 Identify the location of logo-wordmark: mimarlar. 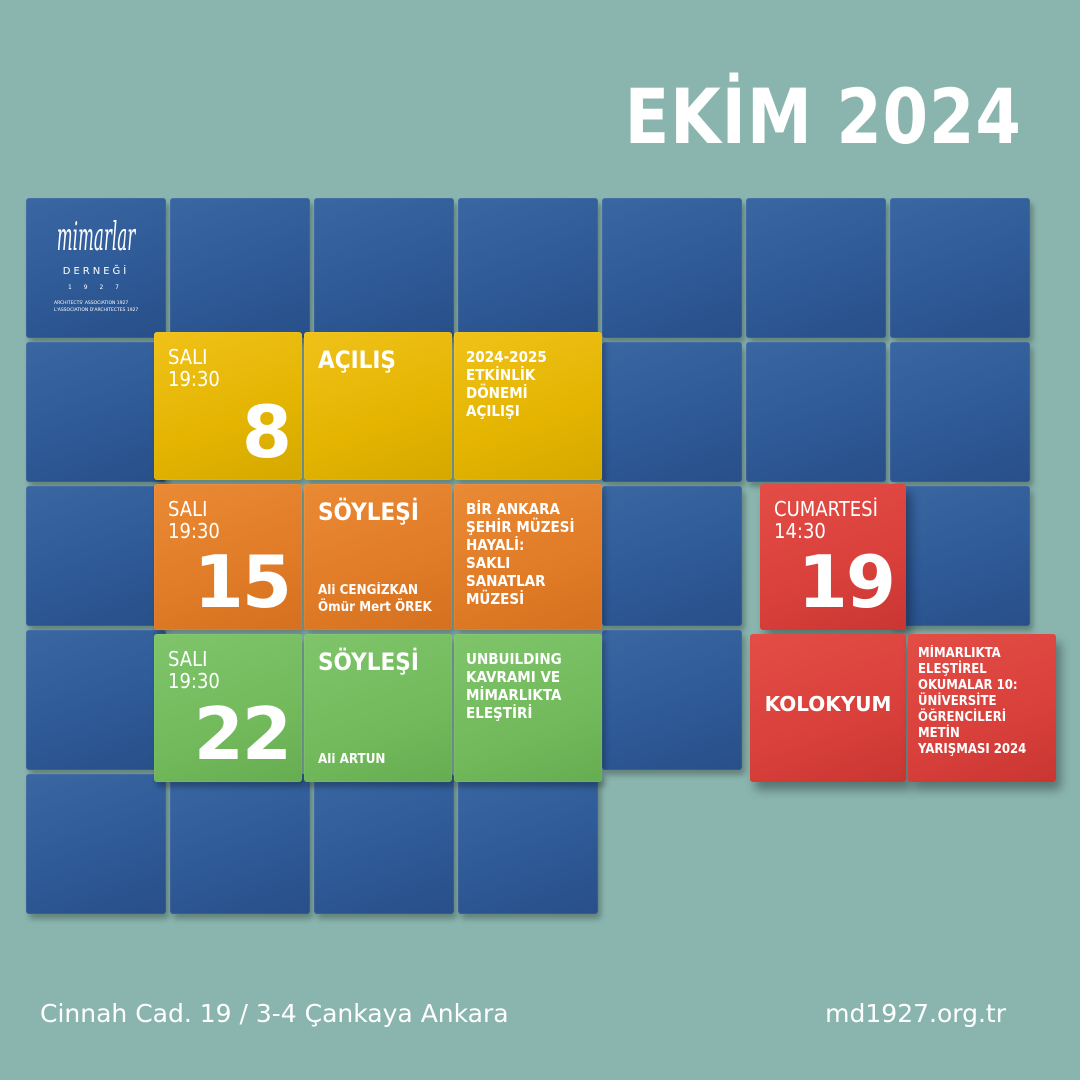
(96, 238).